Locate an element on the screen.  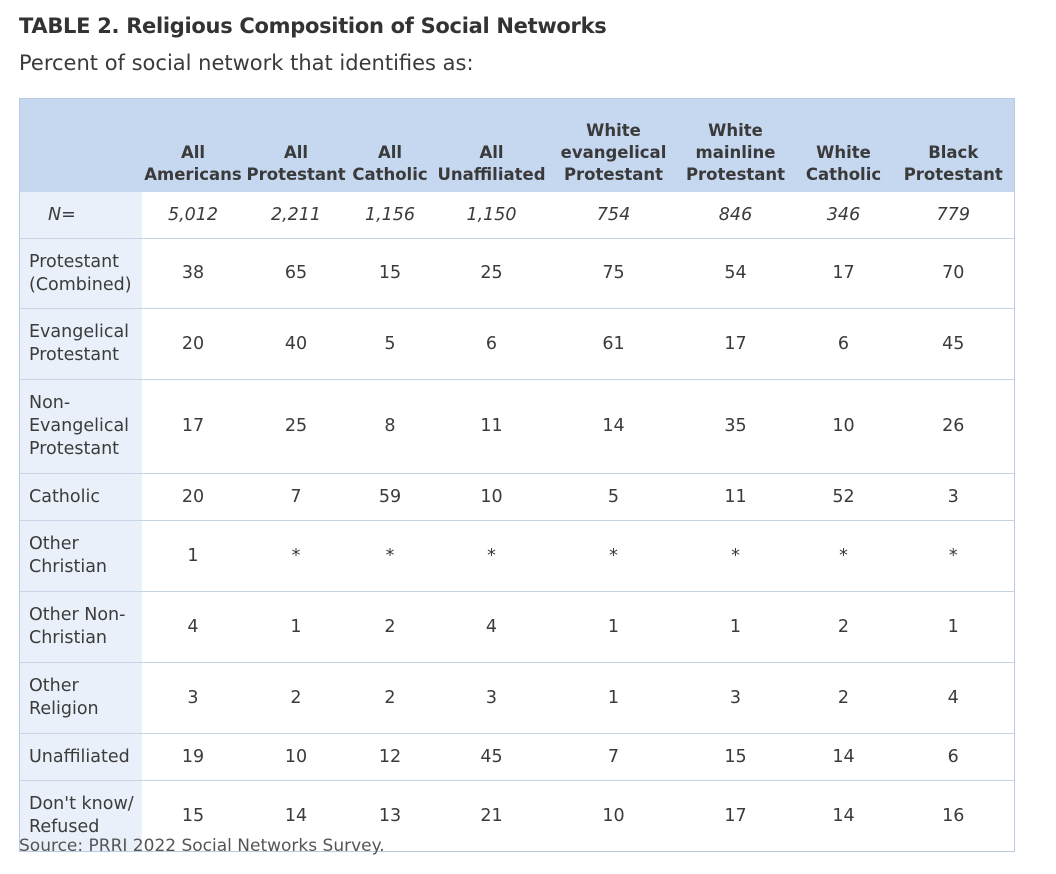
table-row: Evangelical Protestant 20 40 5 6 61 17 6 45 is located at coordinates (517, 344).